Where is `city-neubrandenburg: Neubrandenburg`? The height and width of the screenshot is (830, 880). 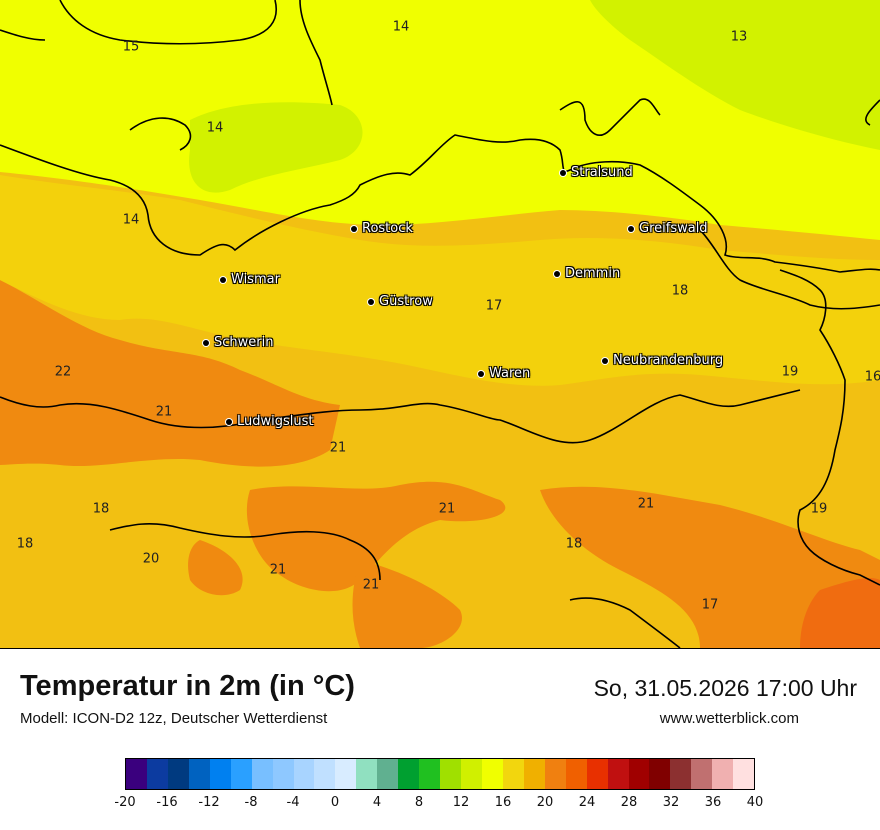
city-neubrandenburg: Neubrandenburg is located at coordinates (662, 360).